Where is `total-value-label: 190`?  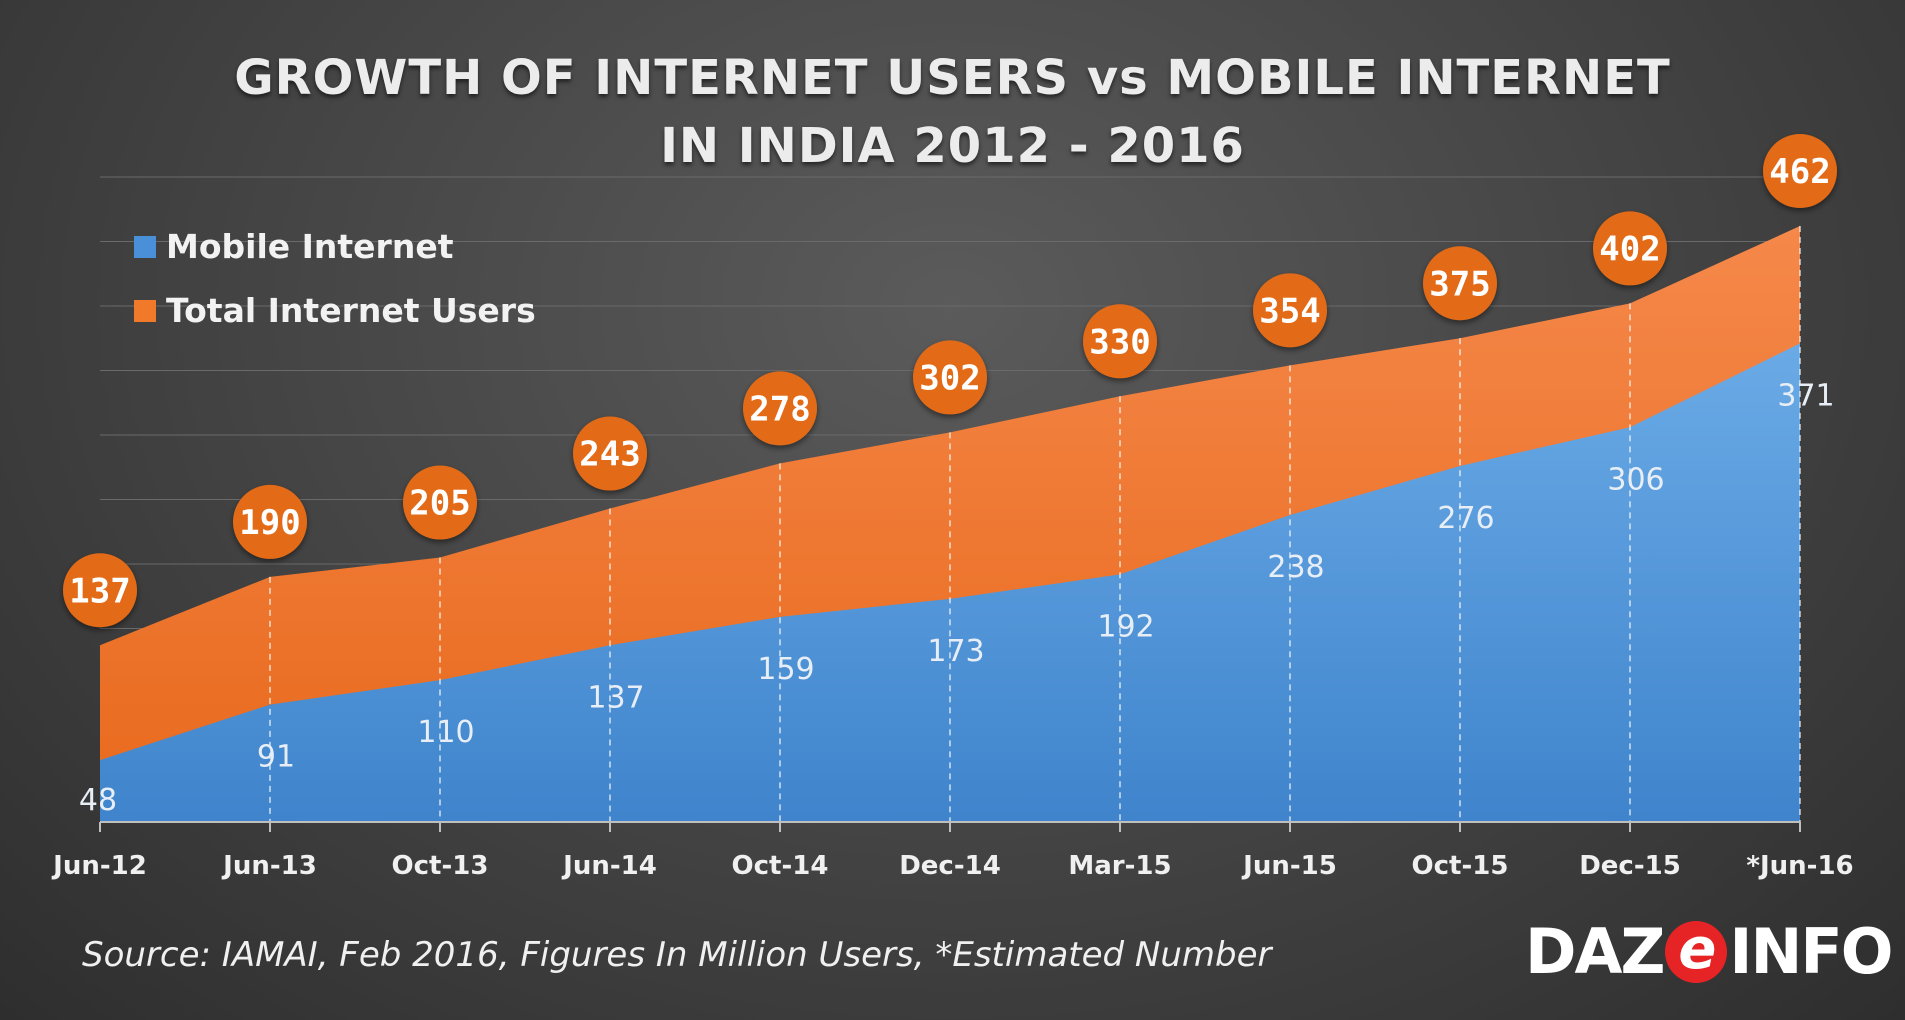 total-value-label: 190 is located at coordinates (269, 523).